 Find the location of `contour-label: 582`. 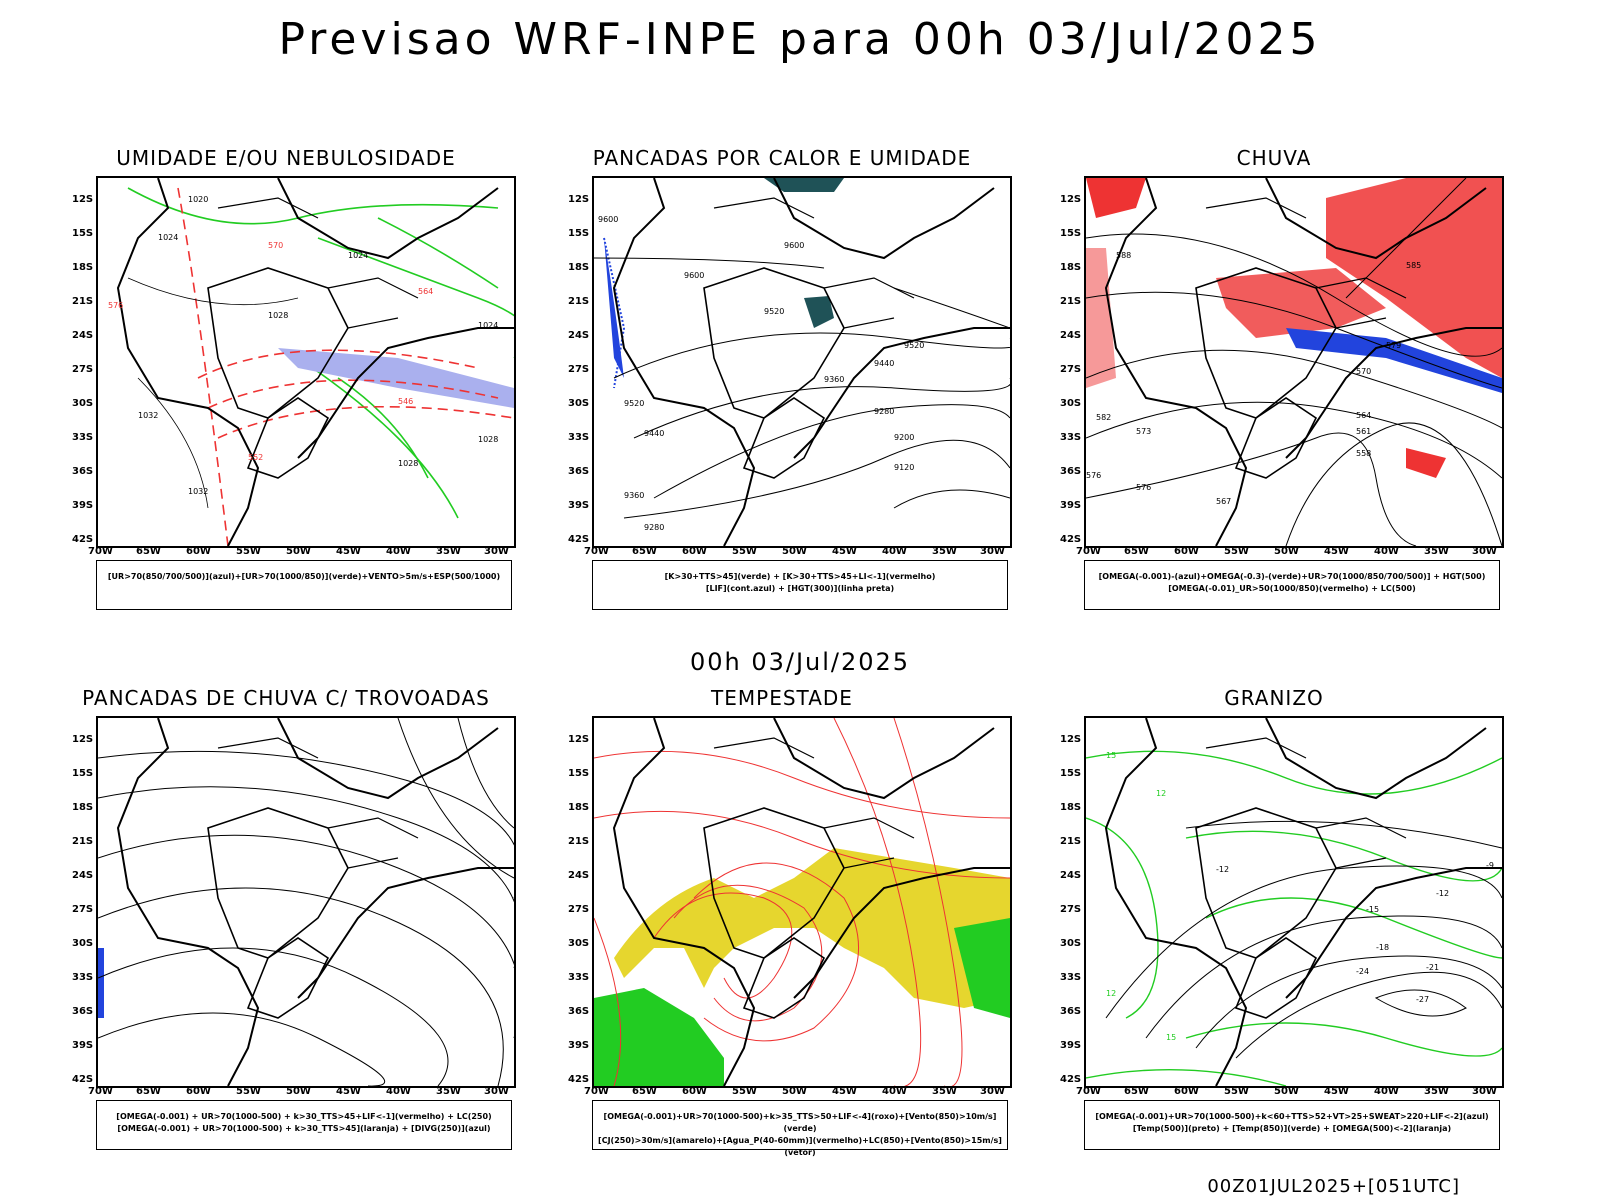

contour-label: 582 is located at coordinates (1103, 417).